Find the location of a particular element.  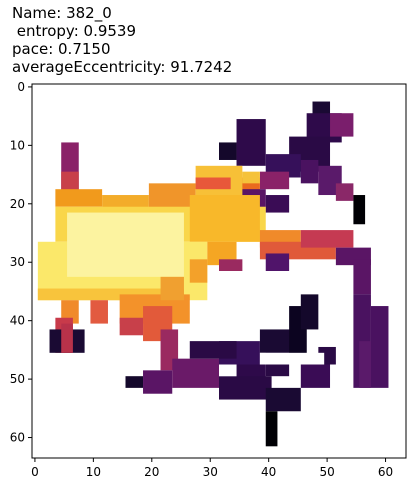

x-tick-label: 20 is located at coordinates (151, 472).